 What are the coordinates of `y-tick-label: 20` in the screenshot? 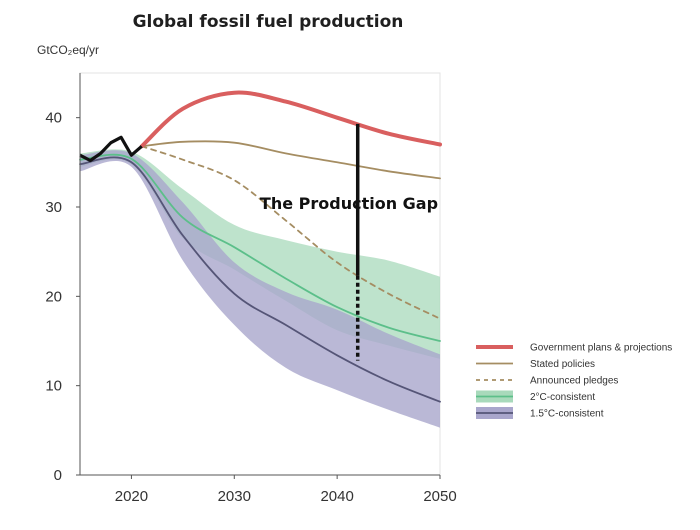 It's located at (53, 296).